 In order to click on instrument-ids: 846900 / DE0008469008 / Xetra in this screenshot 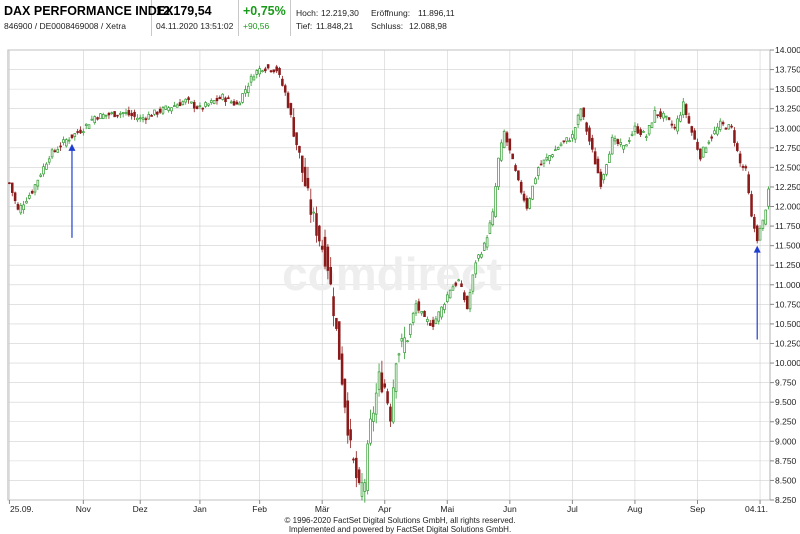, I will do `click(65, 26)`.